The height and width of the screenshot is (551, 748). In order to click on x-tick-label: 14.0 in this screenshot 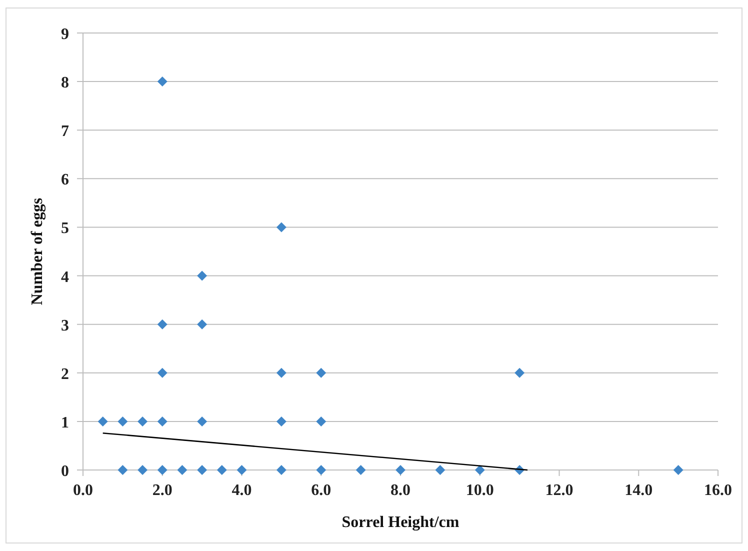, I will do `click(638, 490)`.